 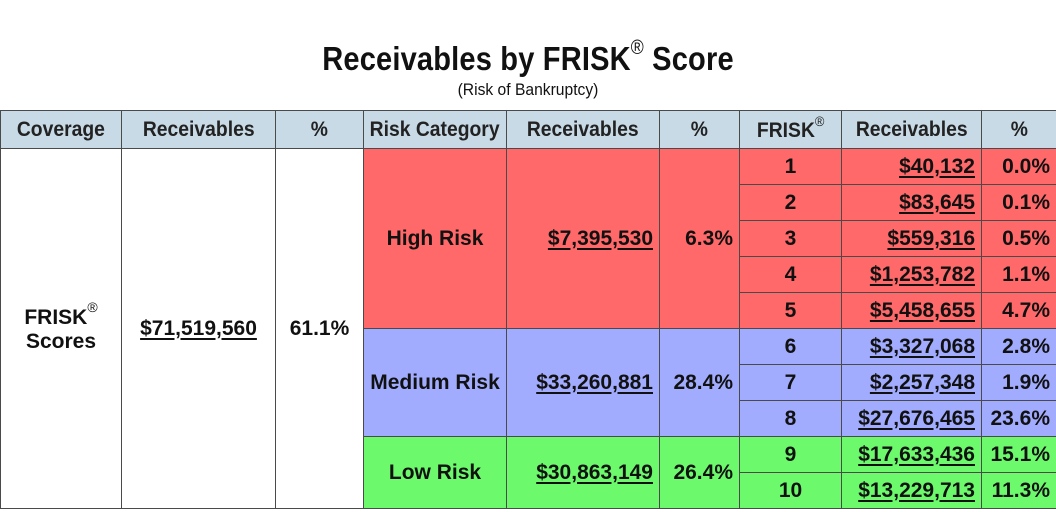 I want to click on table-row: 10 $13,229,713 11.3%, so click(x=528, y=490).